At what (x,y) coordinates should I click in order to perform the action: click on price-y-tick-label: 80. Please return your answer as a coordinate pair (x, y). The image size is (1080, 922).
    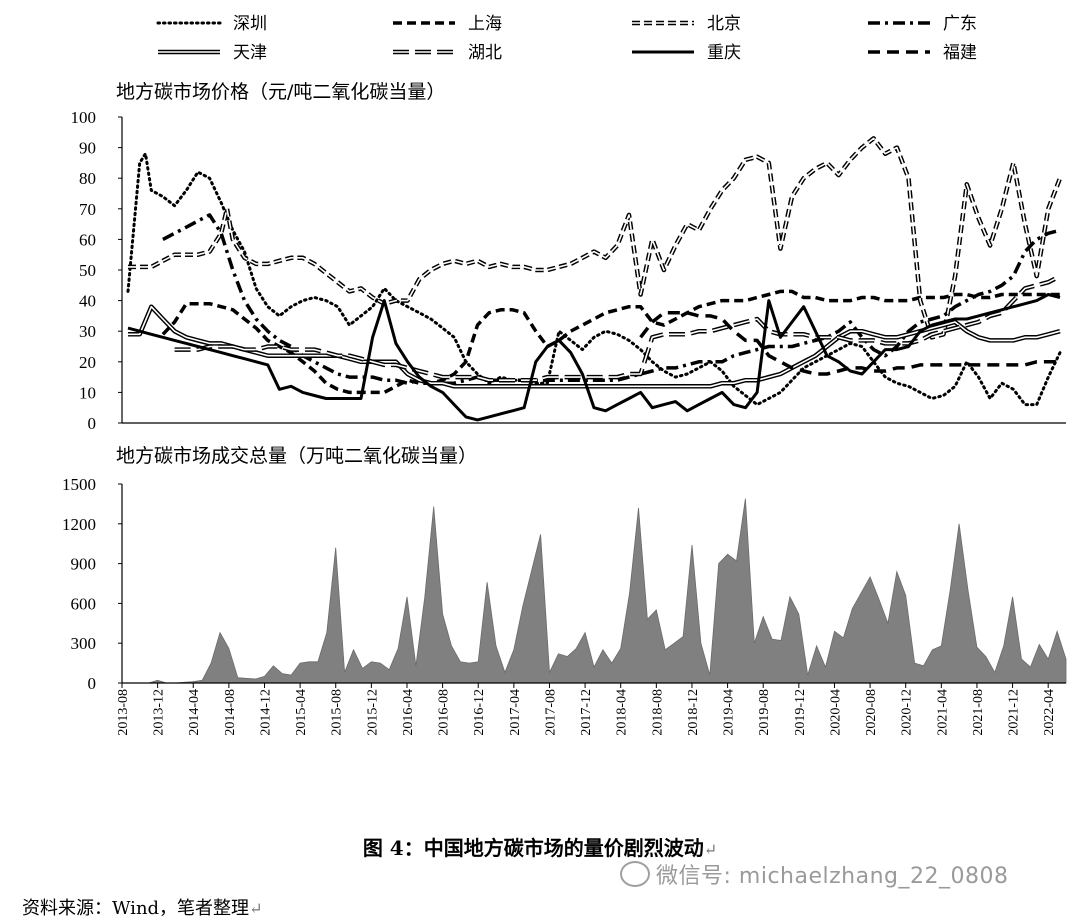
    Looking at the image, I should click on (87, 178).